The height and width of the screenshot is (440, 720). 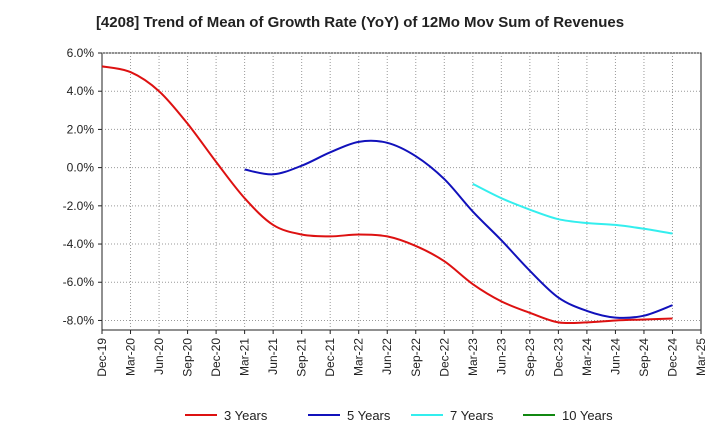 What do you see at coordinates (273, 356) in the screenshot?
I see `x-tick-label: Jun-21` at bounding box center [273, 356].